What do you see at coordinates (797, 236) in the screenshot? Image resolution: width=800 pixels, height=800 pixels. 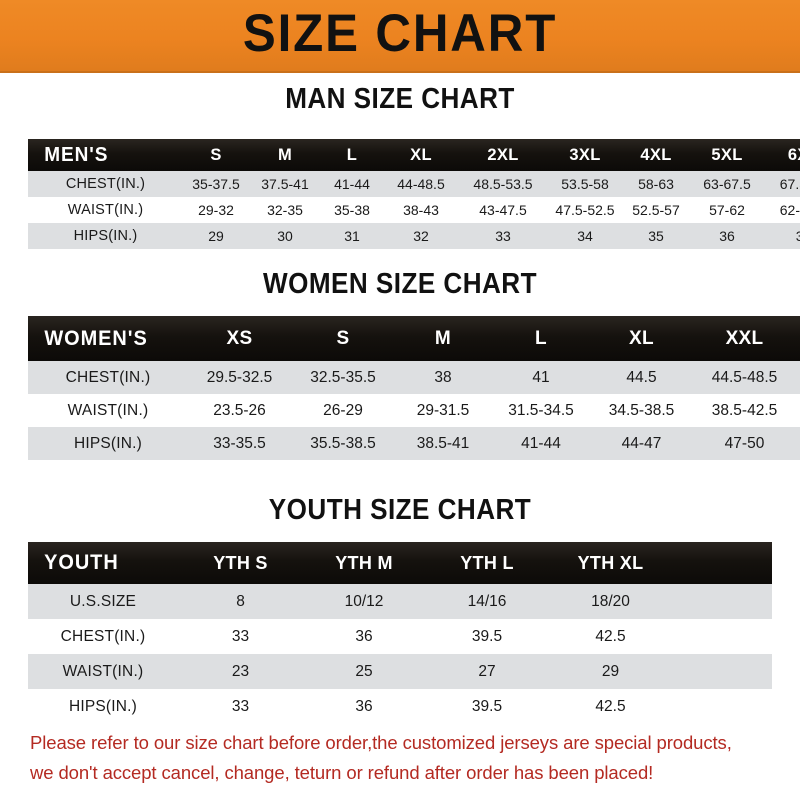 I see `men-hips-6xl: 37` at bounding box center [797, 236].